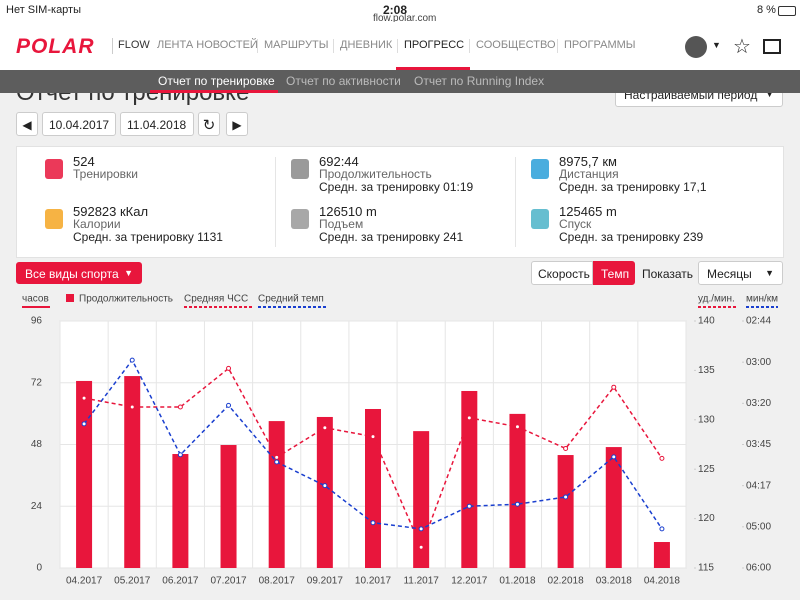 This screenshot has width=800, height=600. What do you see at coordinates (216, 299) in the screenshot?
I see `legend-label: Средняя ЧСС` at bounding box center [216, 299].